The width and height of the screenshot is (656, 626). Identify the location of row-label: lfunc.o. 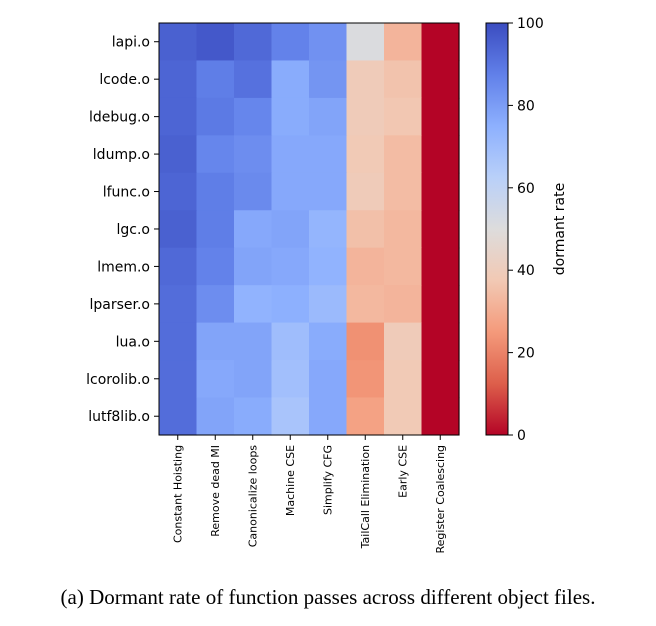
(126, 193).